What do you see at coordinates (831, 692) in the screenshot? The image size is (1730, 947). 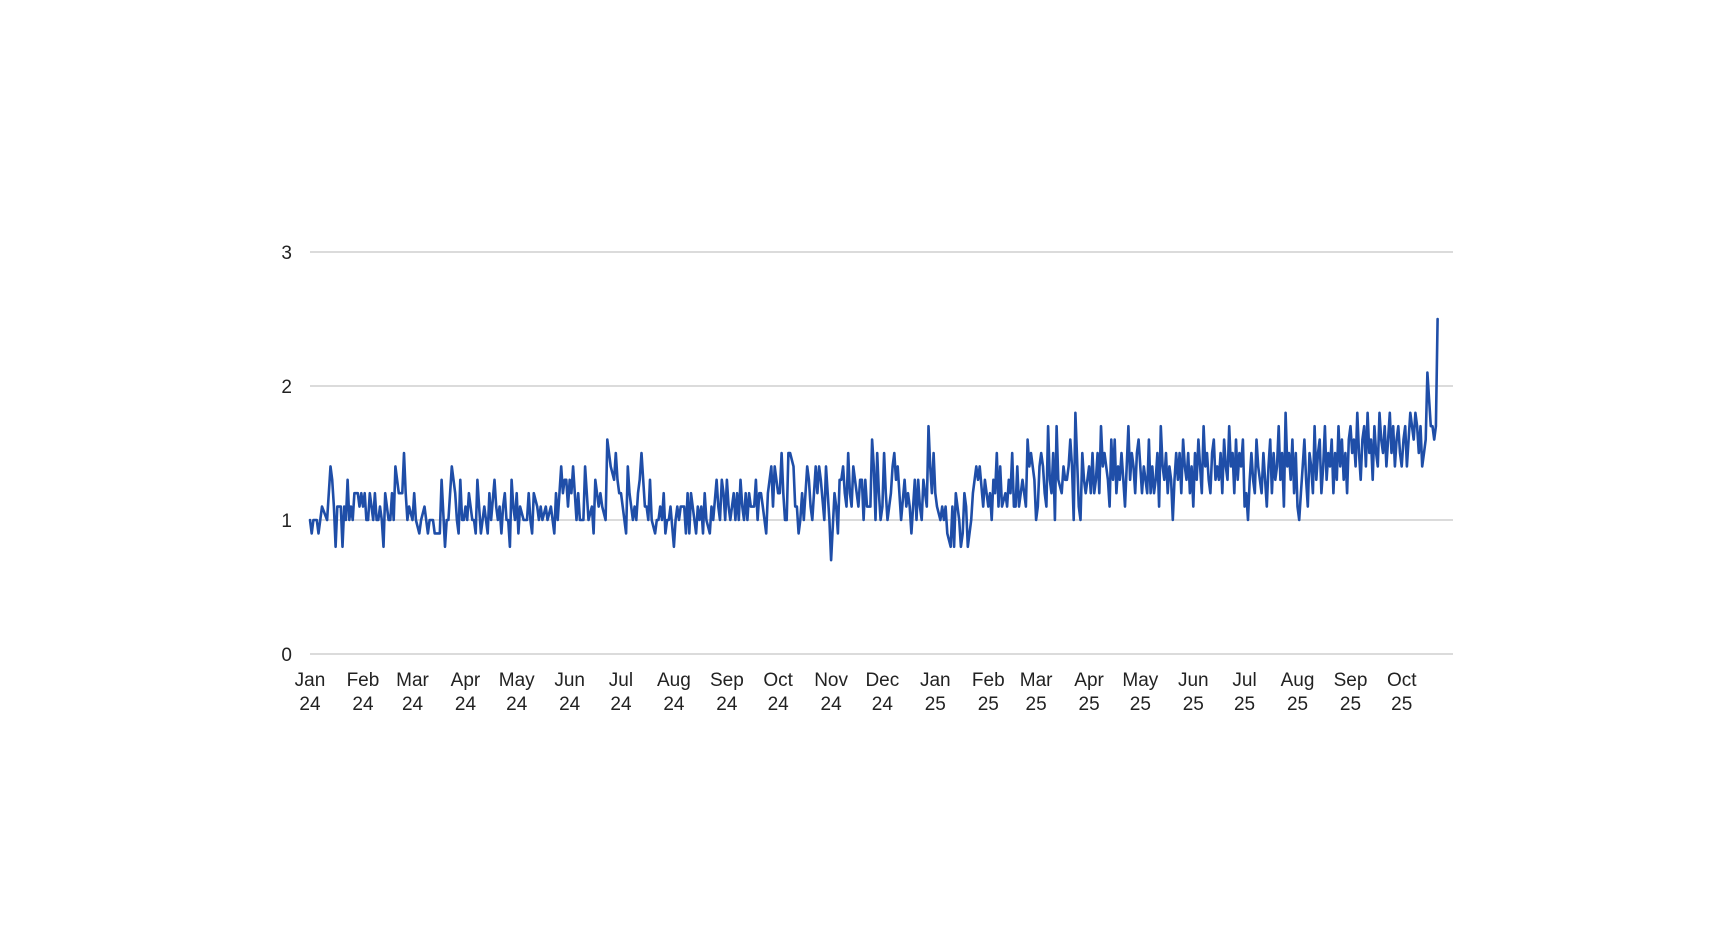 I see `x-tick-label: Nov 24` at bounding box center [831, 692].